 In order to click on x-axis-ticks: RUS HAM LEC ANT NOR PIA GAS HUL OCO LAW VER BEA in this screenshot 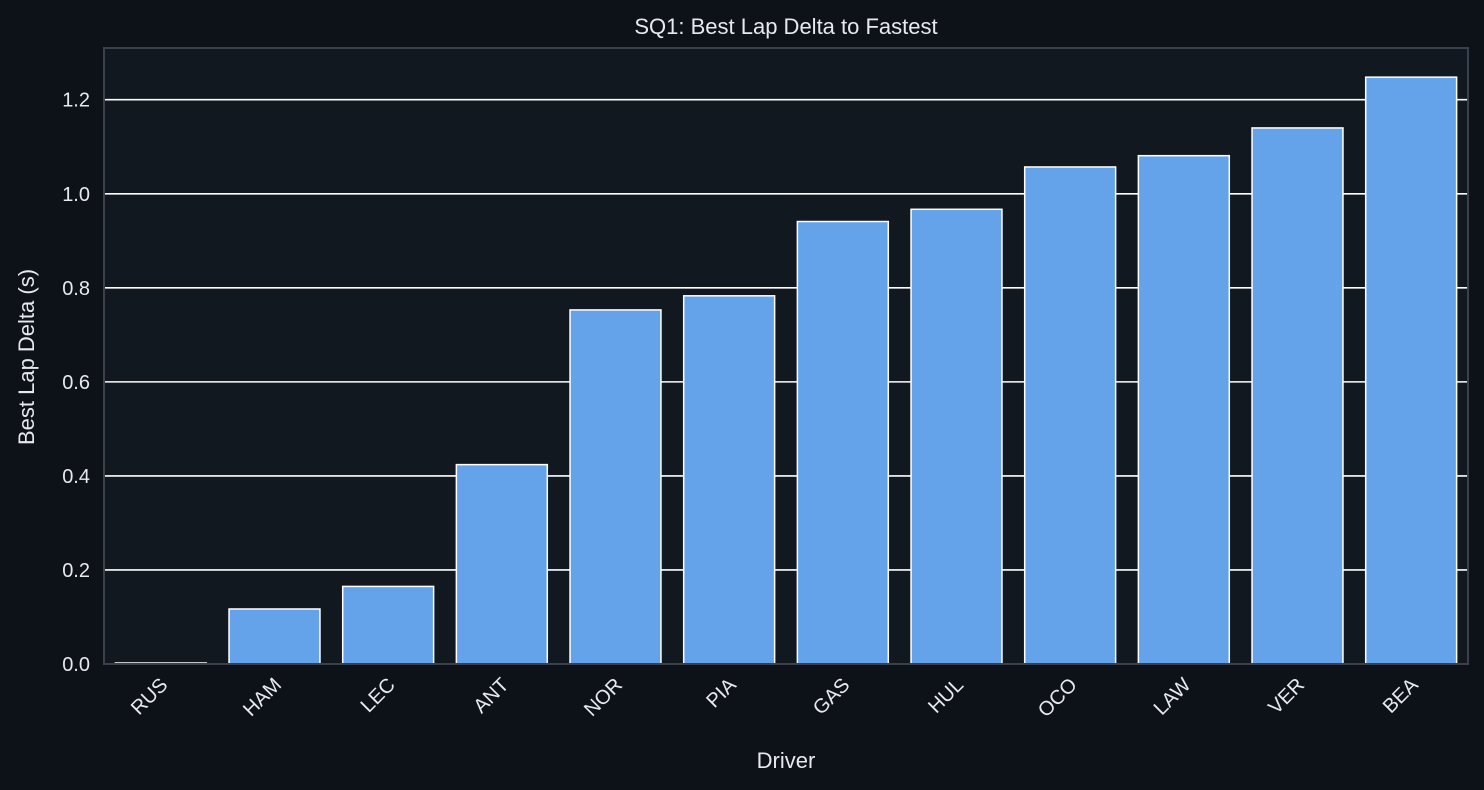, I will do `click(775, 698)`.